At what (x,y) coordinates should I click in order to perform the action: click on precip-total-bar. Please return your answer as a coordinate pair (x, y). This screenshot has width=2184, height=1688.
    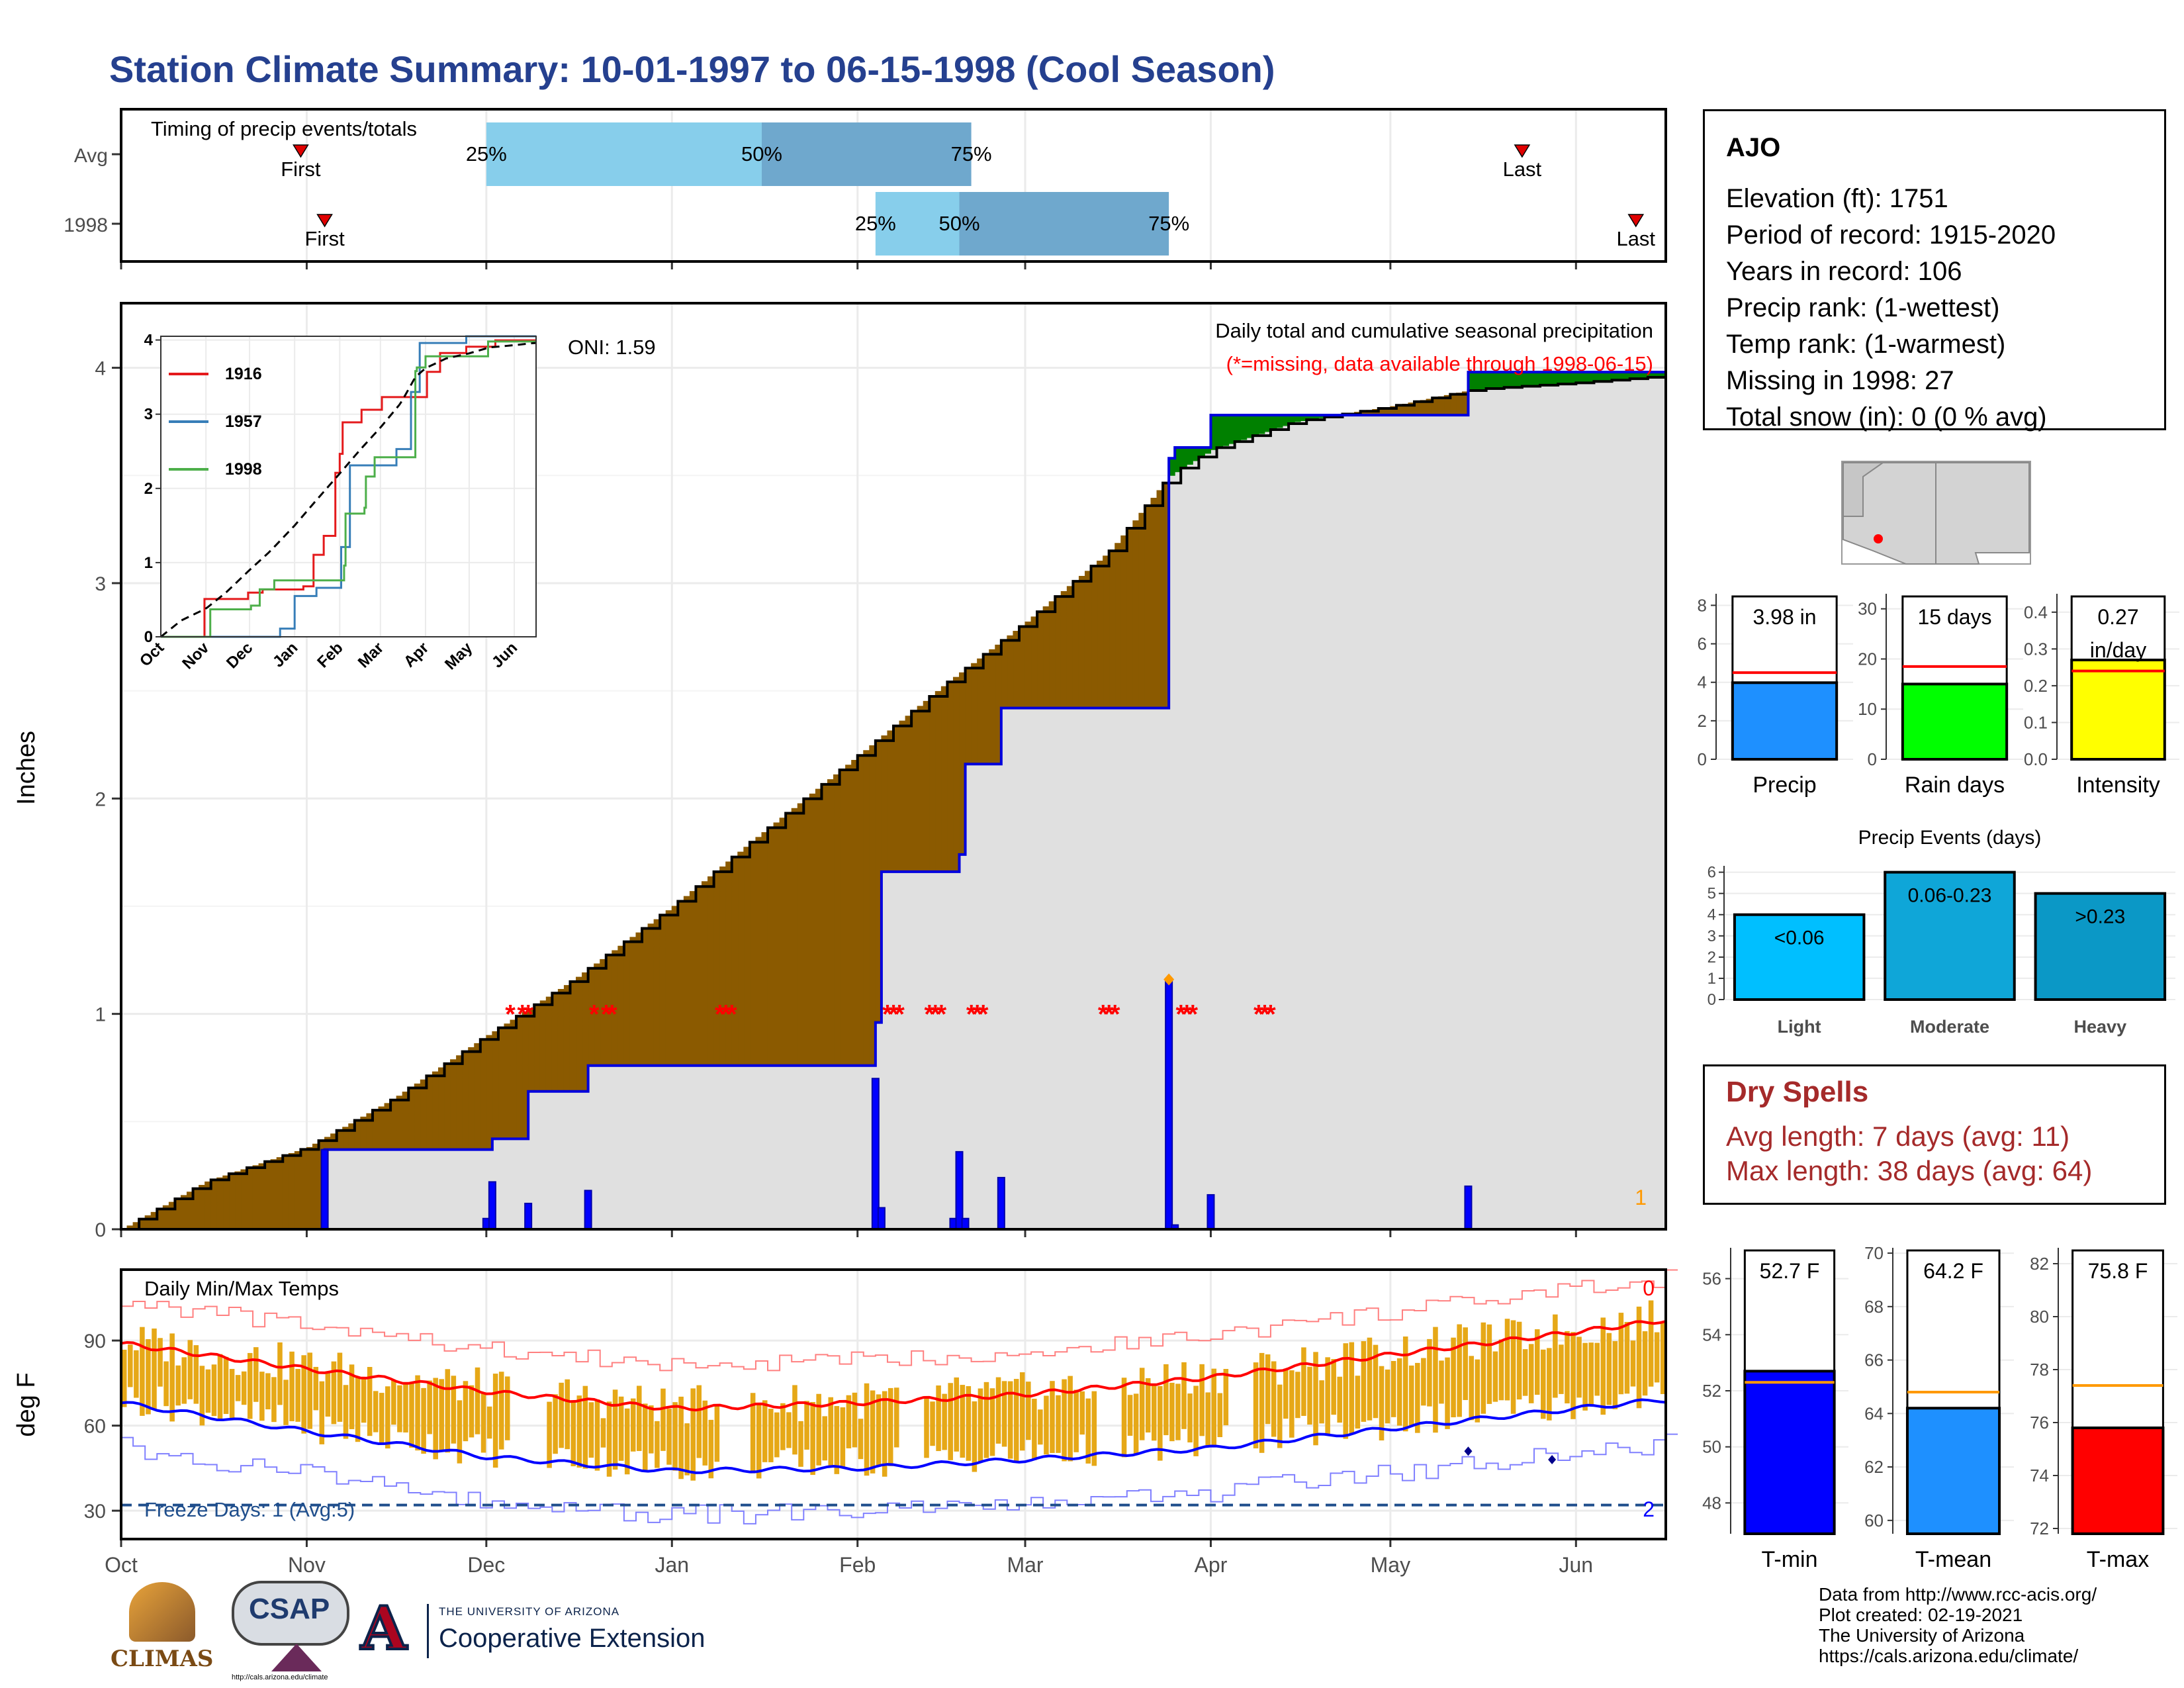
    Looking at the image, I should click on (1785, 721).